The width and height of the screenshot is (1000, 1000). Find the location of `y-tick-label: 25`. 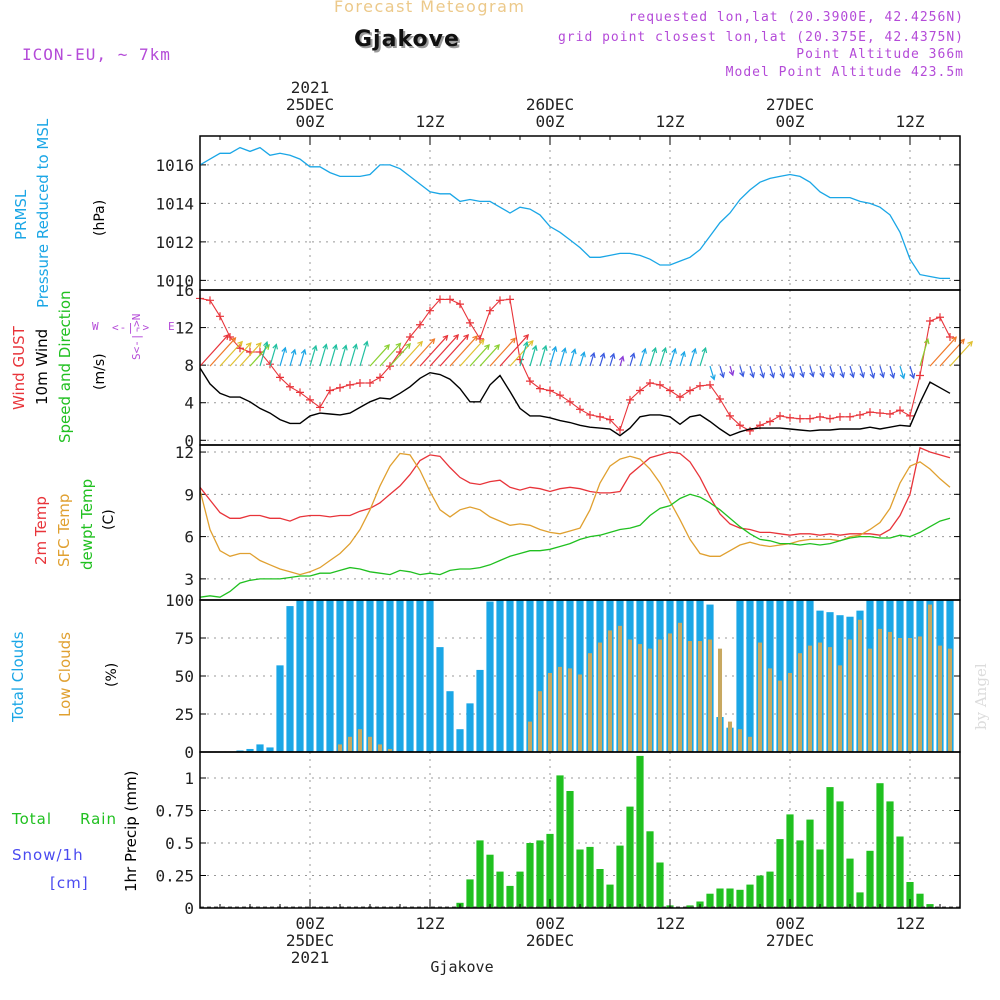

y-tick-label: 25 is located at coordinates (184, 714).